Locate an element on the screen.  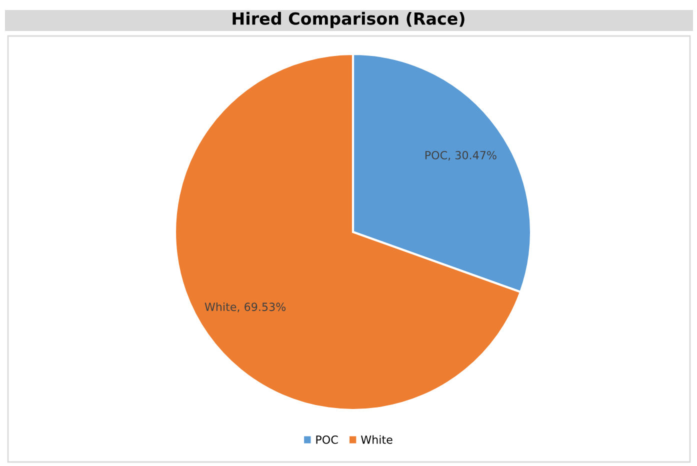
legend-label: POC is located at coordinates (327, 439).